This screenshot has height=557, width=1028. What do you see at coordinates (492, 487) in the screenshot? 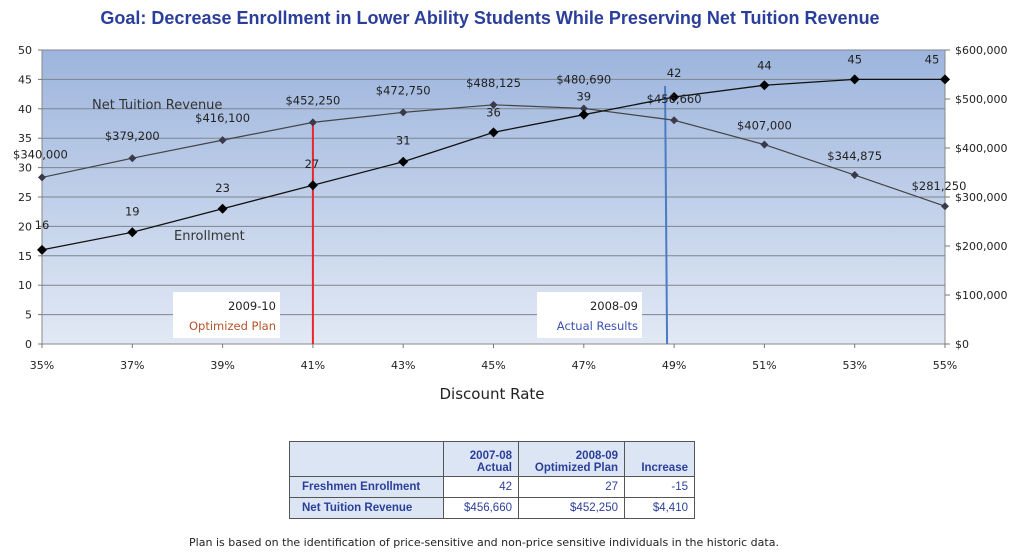
I see `table-row: Freshmen Enrollment 42 27 -15` at bounding box center [492, 487].